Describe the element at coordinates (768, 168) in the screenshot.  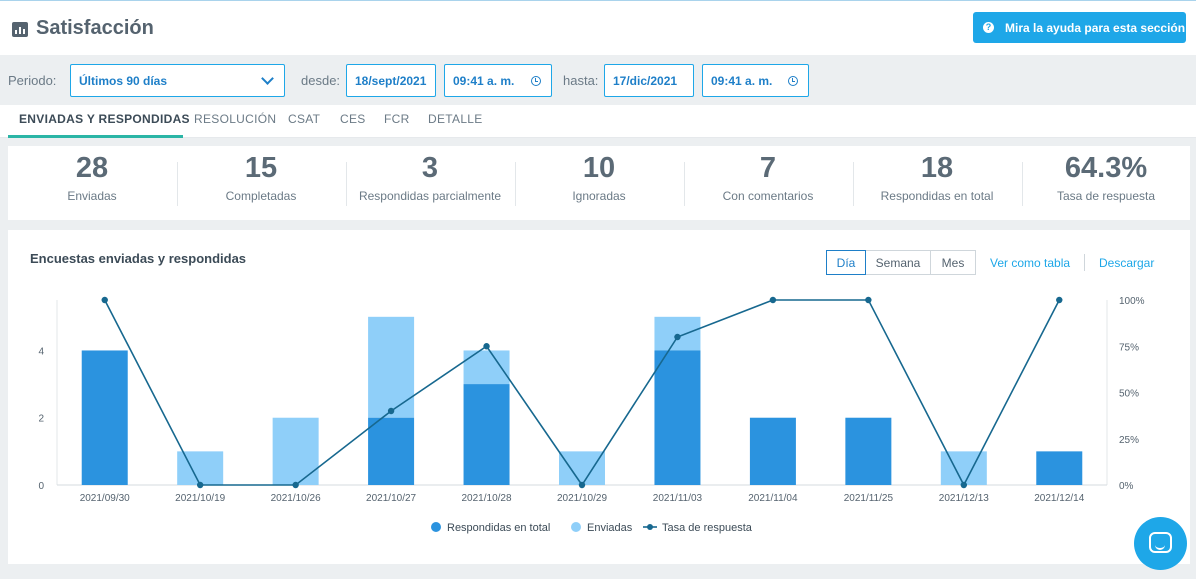
I see `stat-value: 7` at that location.